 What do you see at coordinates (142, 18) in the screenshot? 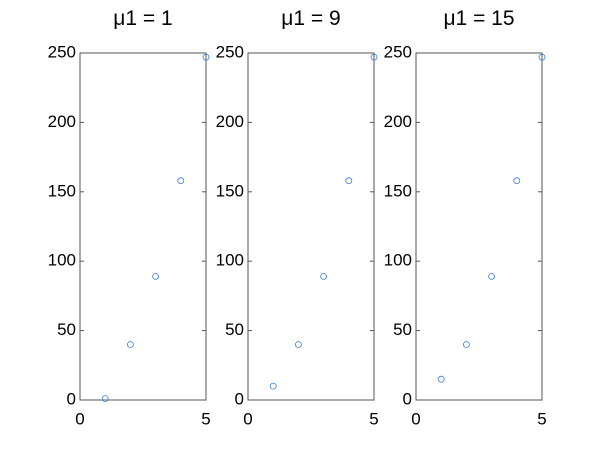
I see `subplot-title: μ1 = 1` at bounding box center [142, 18].